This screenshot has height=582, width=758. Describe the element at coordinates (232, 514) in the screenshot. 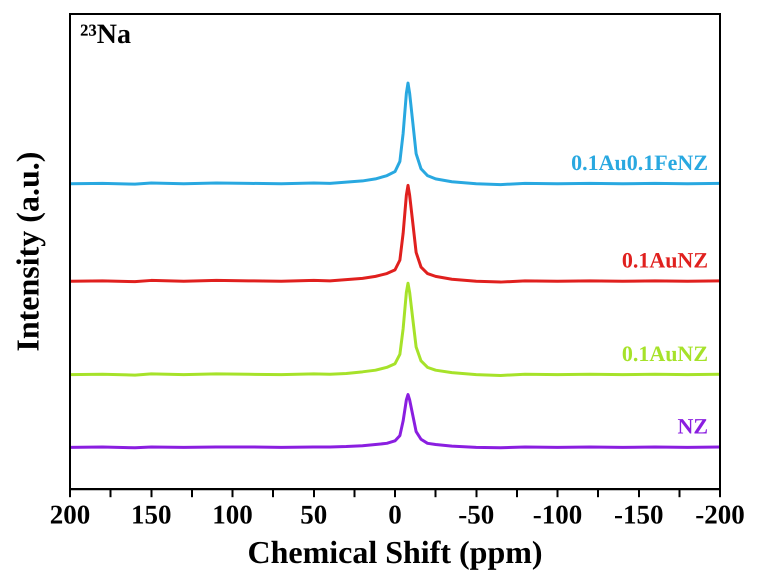

I see `x-tick-label: 100` at that location.